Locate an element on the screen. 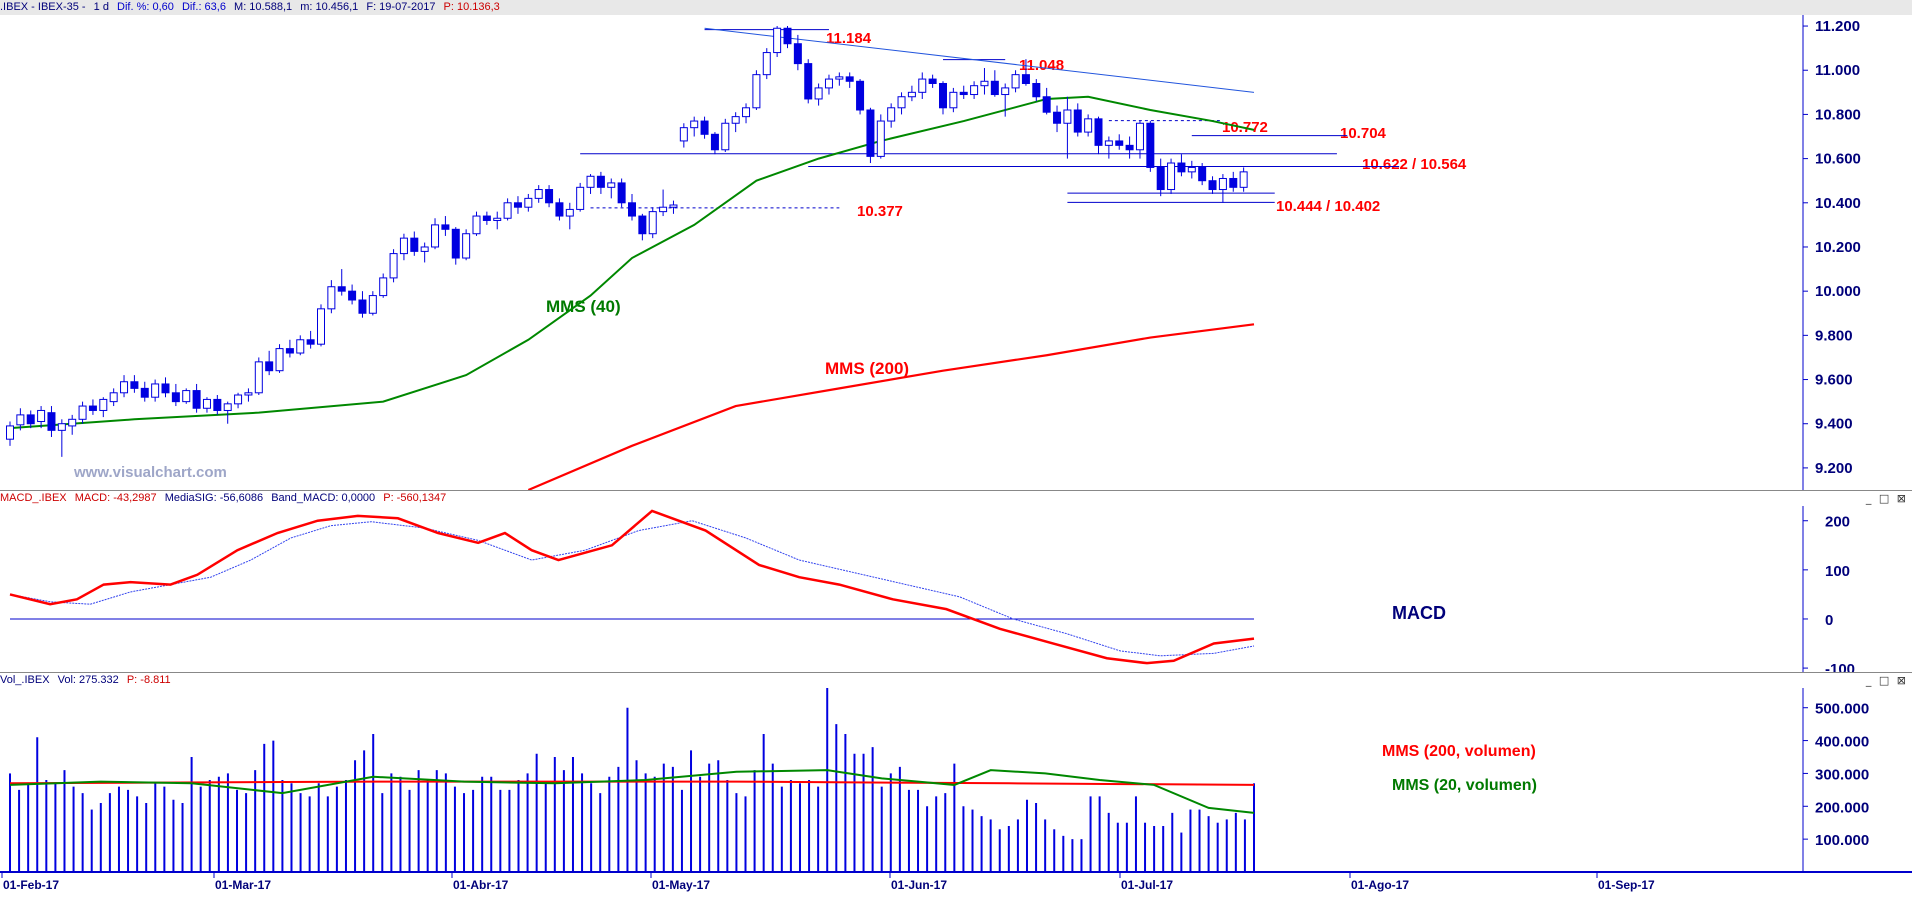 This screenshot has width=1912, height=897. price-tick-label: 10.000 is located at coordinates (1838, 291).